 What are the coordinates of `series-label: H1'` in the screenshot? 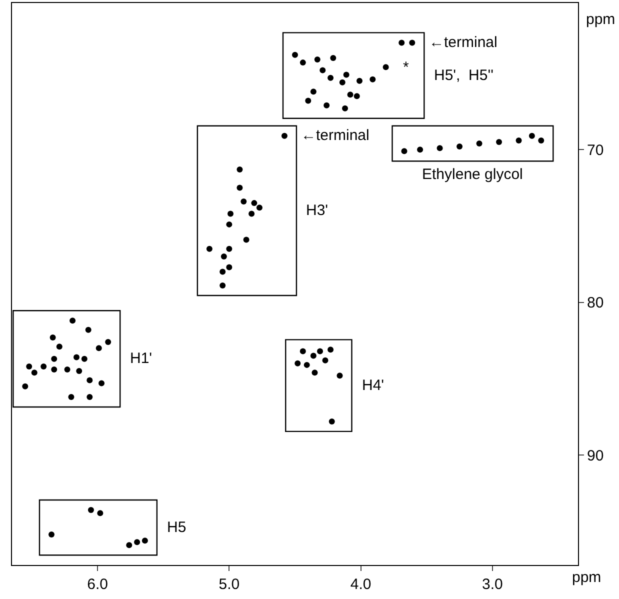 It's located at (141, 358).